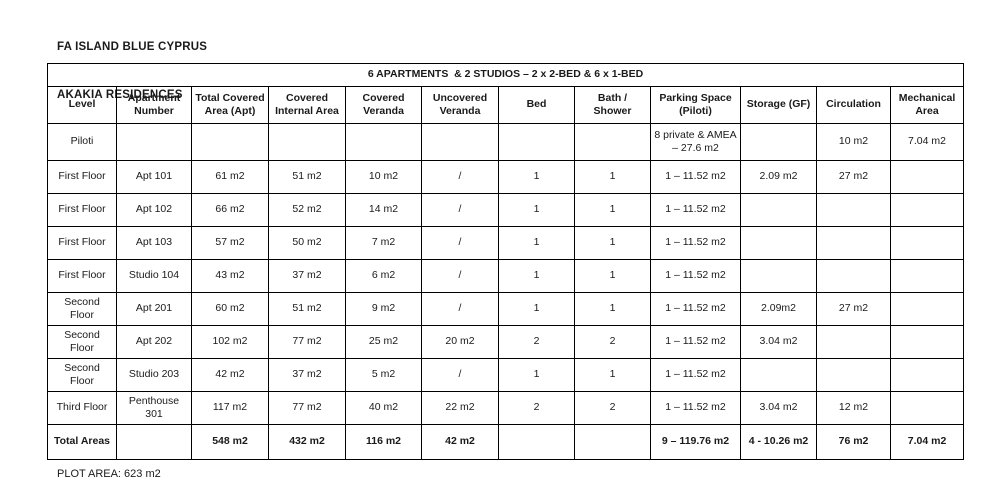  Describe the element at coordinates (383, 276) in the screenshot. I see `table-cell: 6 m2` at that location.